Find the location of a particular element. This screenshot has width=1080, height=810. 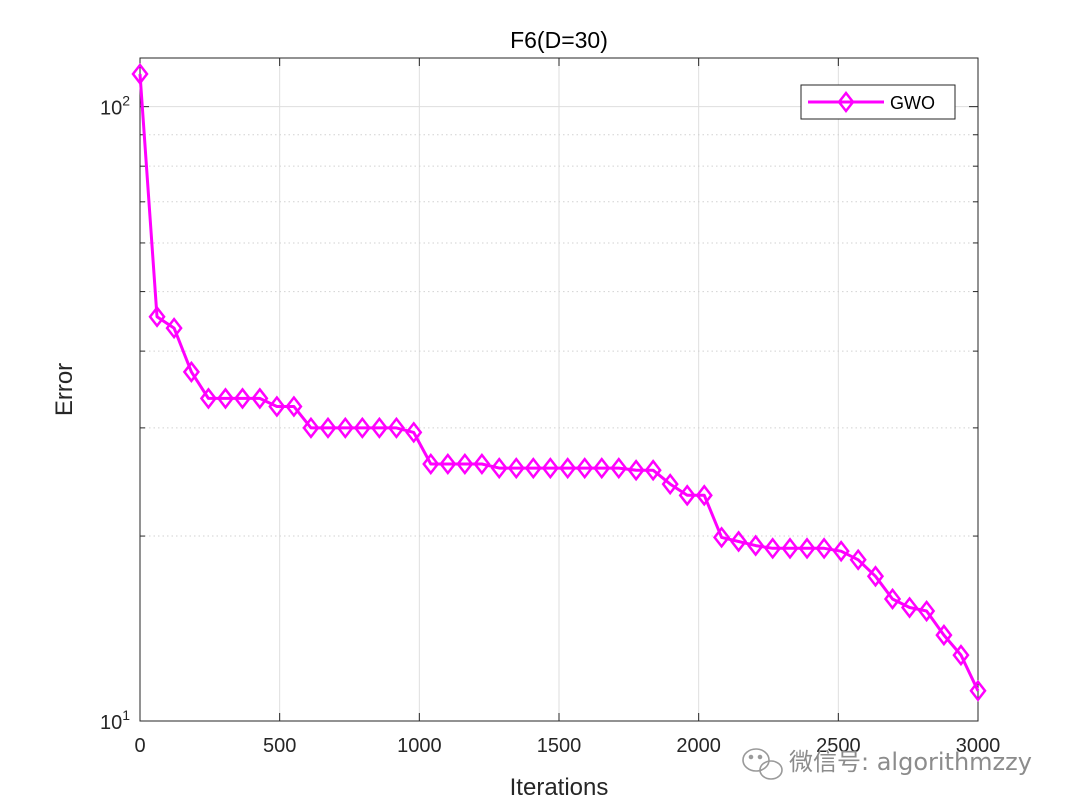

y-tick-label-exponent: 1 is located at coordinates (126, 715).